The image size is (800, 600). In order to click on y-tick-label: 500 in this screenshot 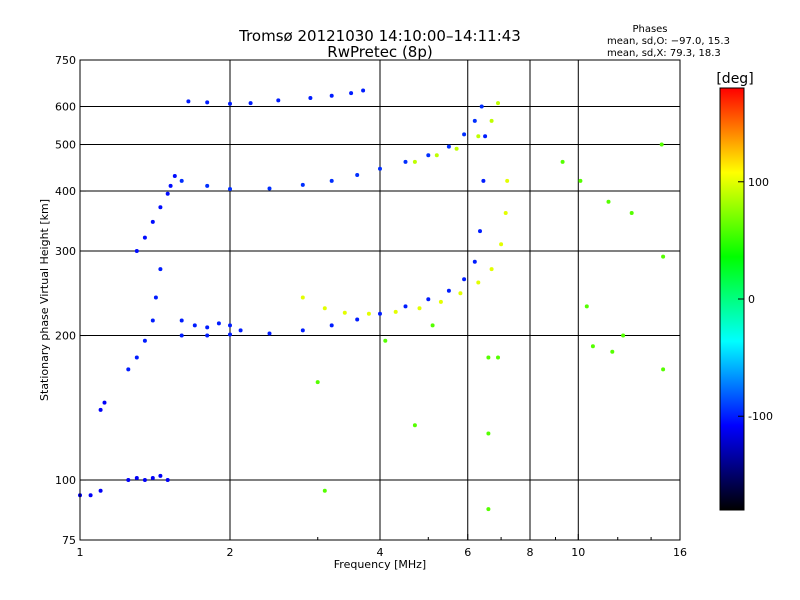, I will do `click(65, 145)`.